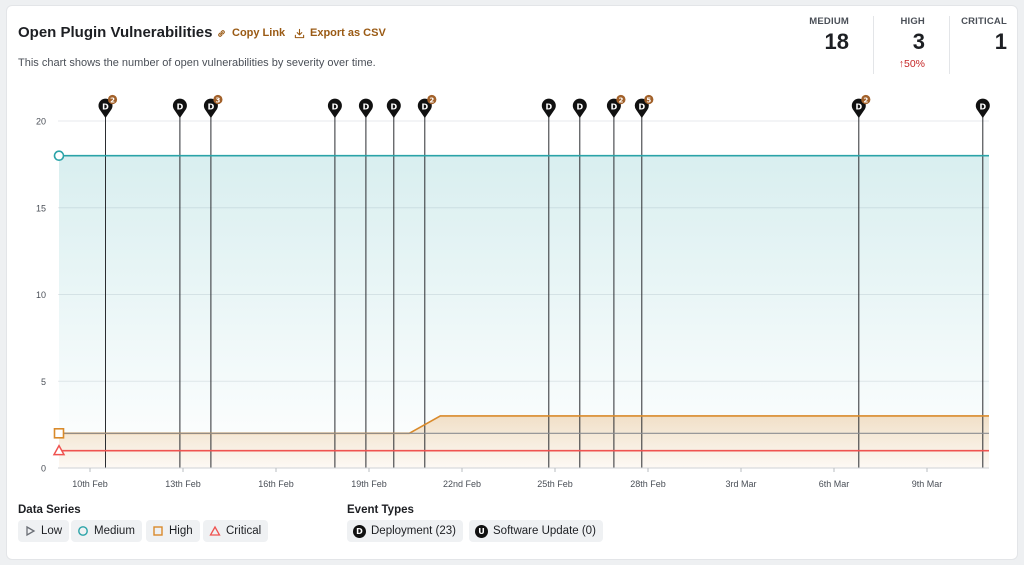  What do you see at coordinates (1000, 41) in the screenshot?
I see `stat-value: 1` at bounding box center [1000, 41].